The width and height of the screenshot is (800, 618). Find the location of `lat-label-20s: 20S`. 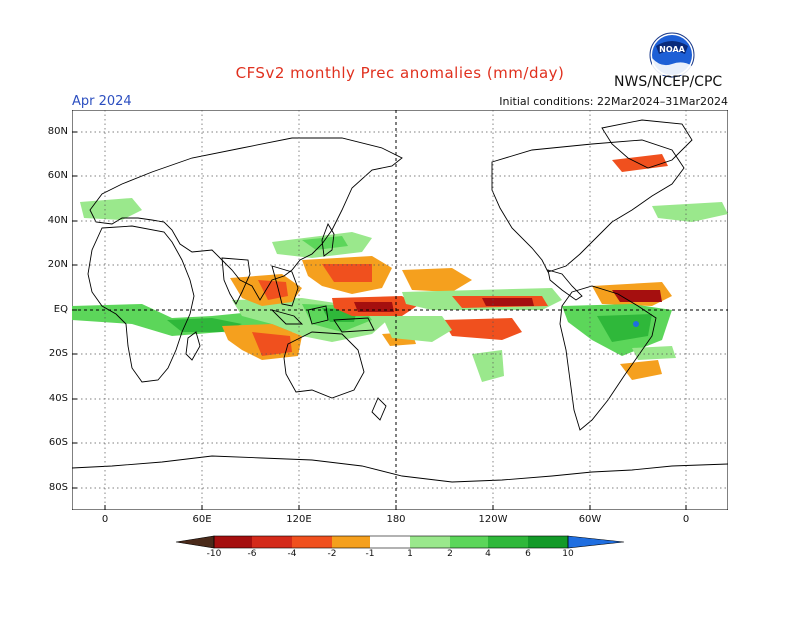

lat-label-20s: 20S is located at coordinates (58, 353).